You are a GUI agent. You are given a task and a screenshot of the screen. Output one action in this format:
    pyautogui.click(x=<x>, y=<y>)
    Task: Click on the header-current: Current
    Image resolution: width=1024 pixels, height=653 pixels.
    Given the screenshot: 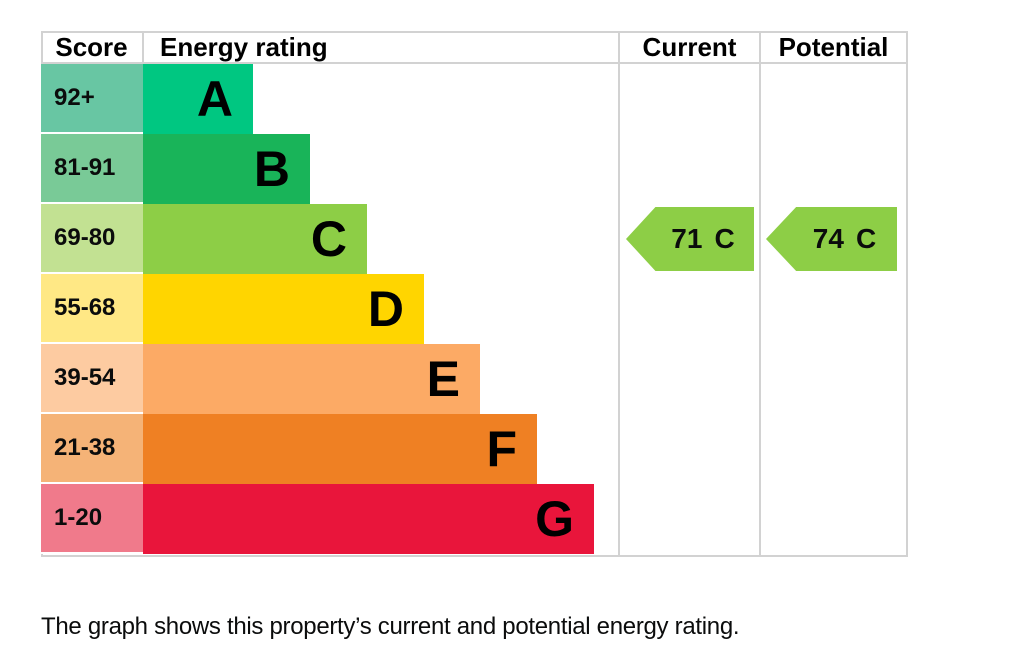 What is the action you would take?
    pyautogui.click(x=689, y=47)
    